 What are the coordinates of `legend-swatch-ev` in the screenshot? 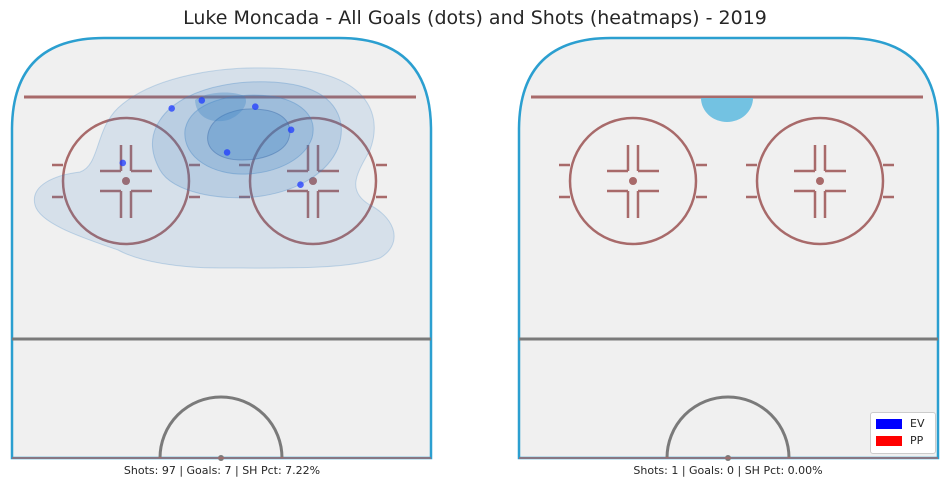 It's located at (889, 424).